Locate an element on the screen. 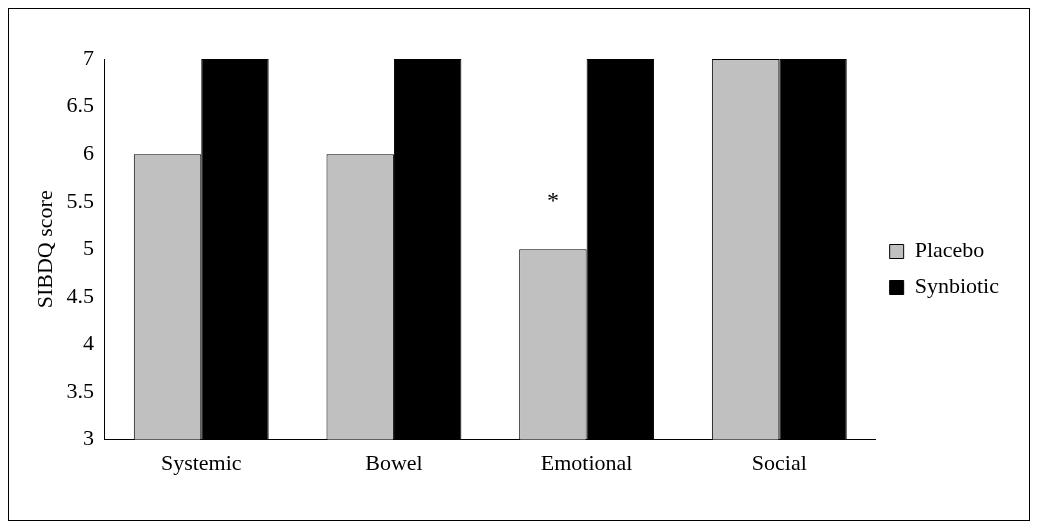  y-tick-label: 6.5 is located at coordinates (80, 105).